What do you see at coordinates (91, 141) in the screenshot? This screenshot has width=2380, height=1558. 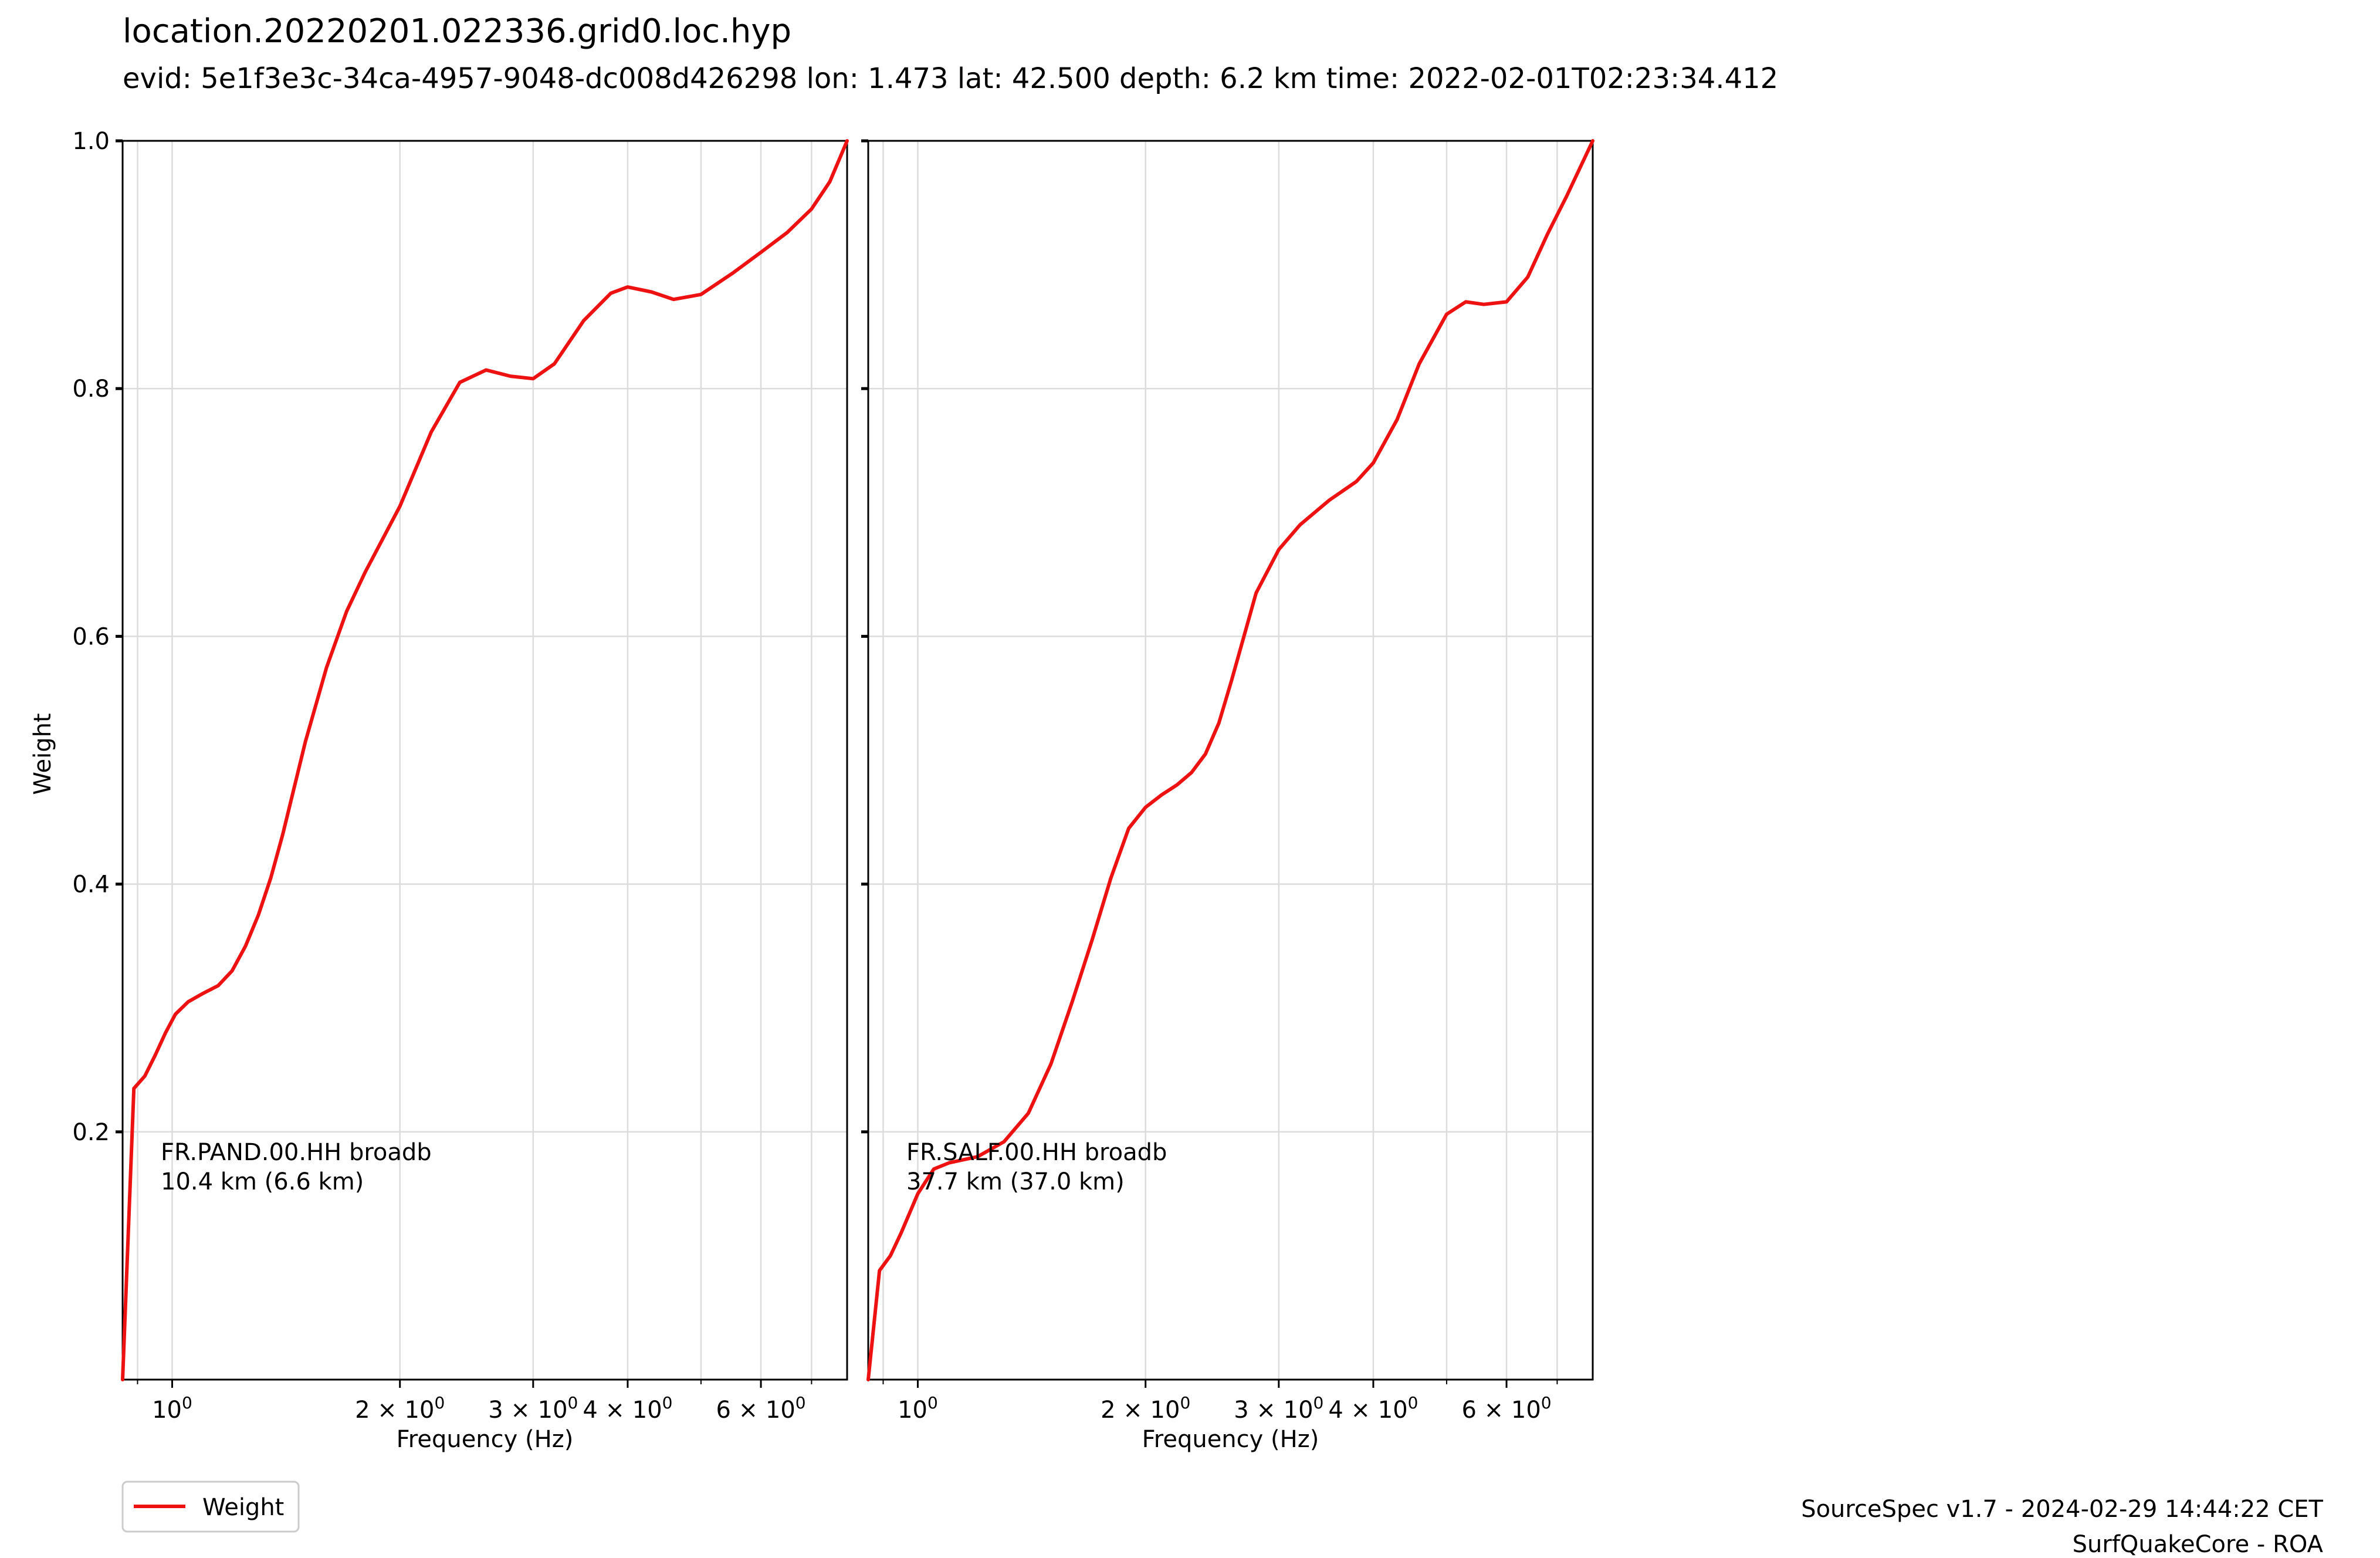 I see `y-tick-label: 1.0` at bounding box center [91, 141].